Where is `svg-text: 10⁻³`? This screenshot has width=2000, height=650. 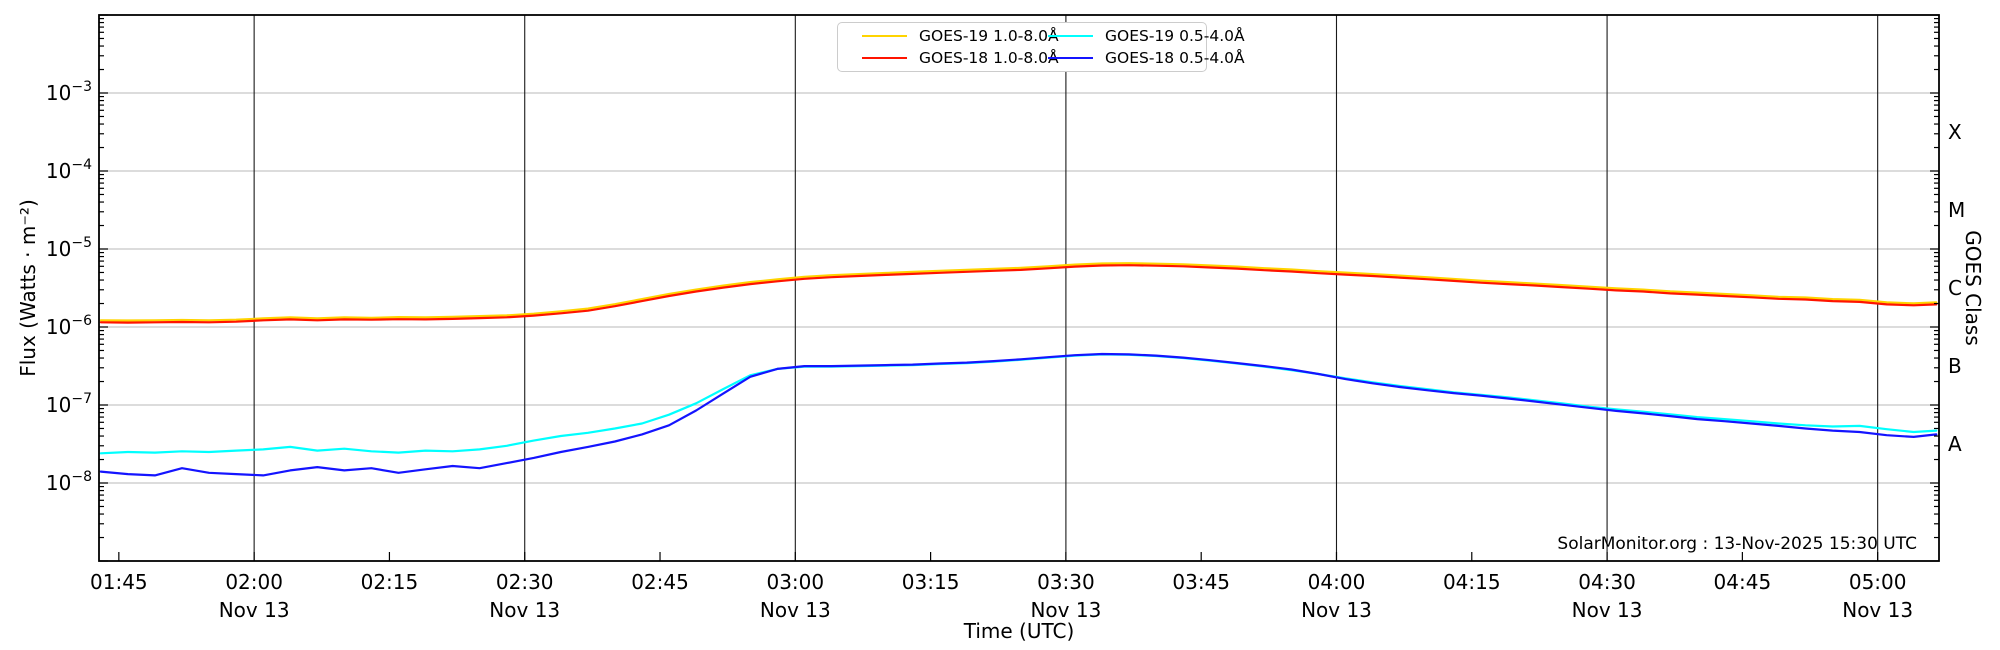 svg-text: 10⁻³ is located at coordinates (69, 92).